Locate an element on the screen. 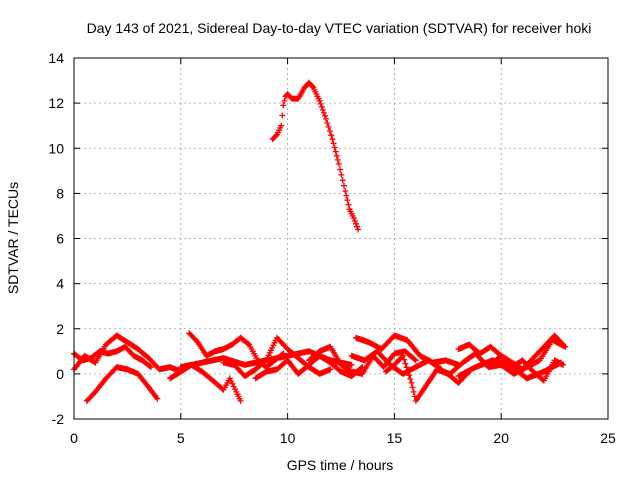  x-tick-label: 5 is located at coordinates (181, 438).